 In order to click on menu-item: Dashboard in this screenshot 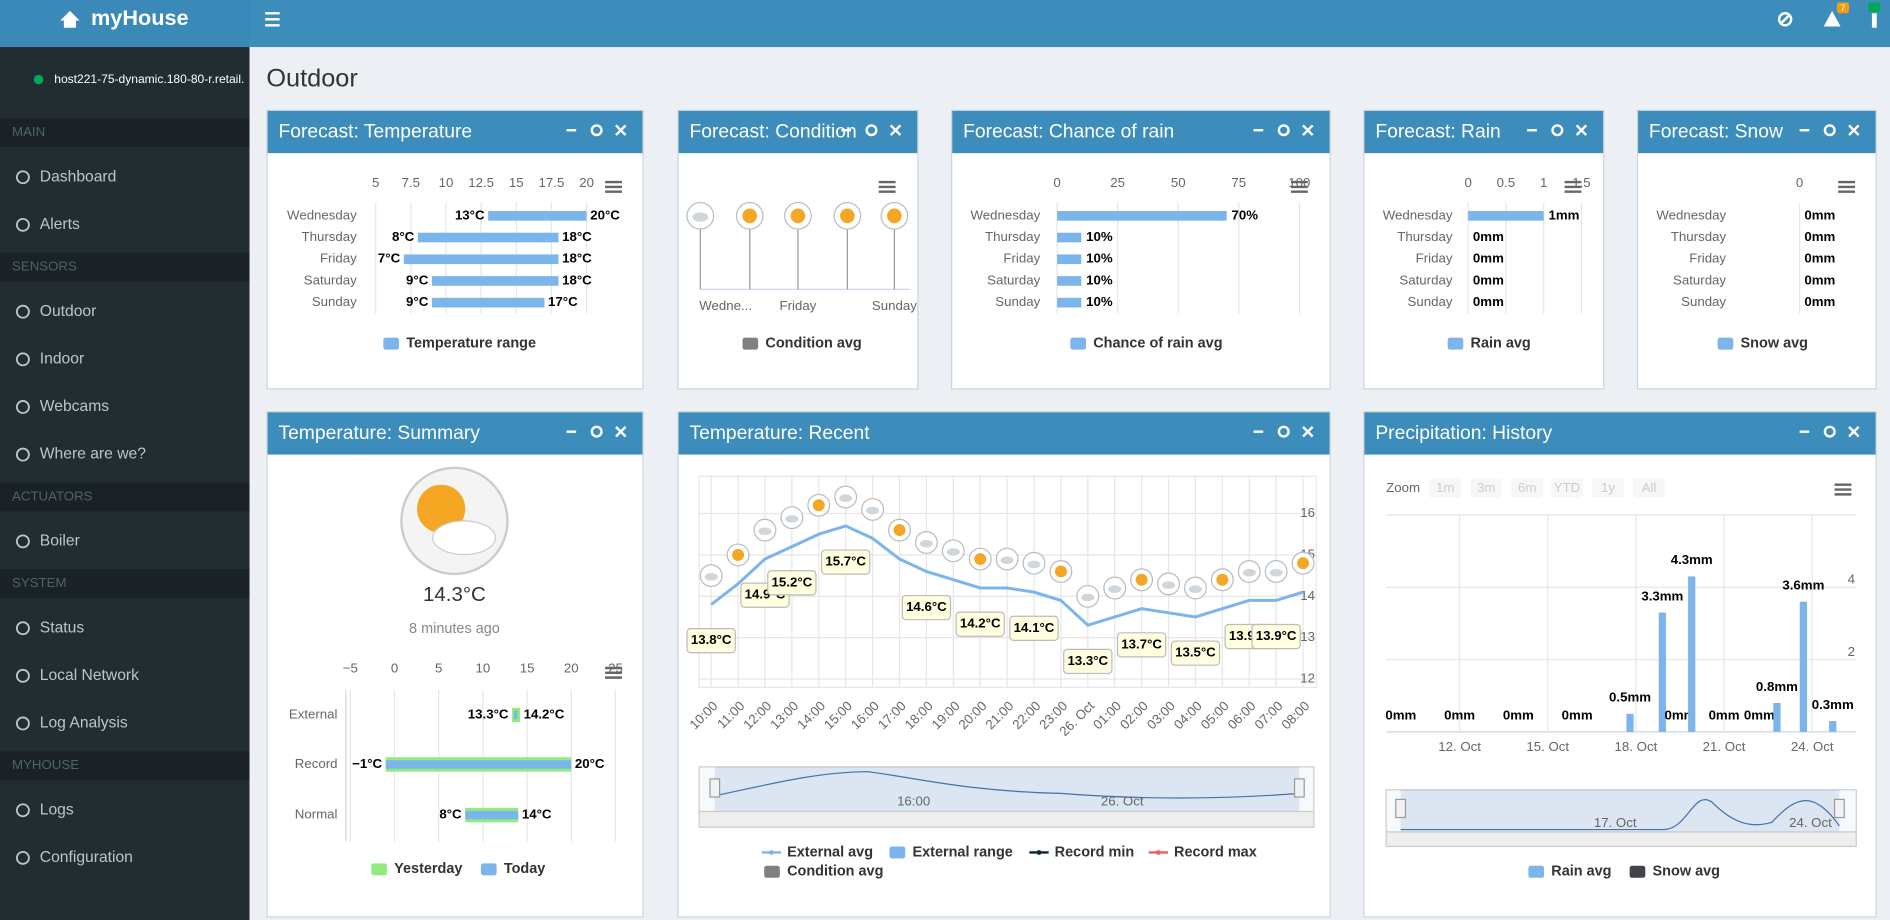, I will do `click(78, 176)`.